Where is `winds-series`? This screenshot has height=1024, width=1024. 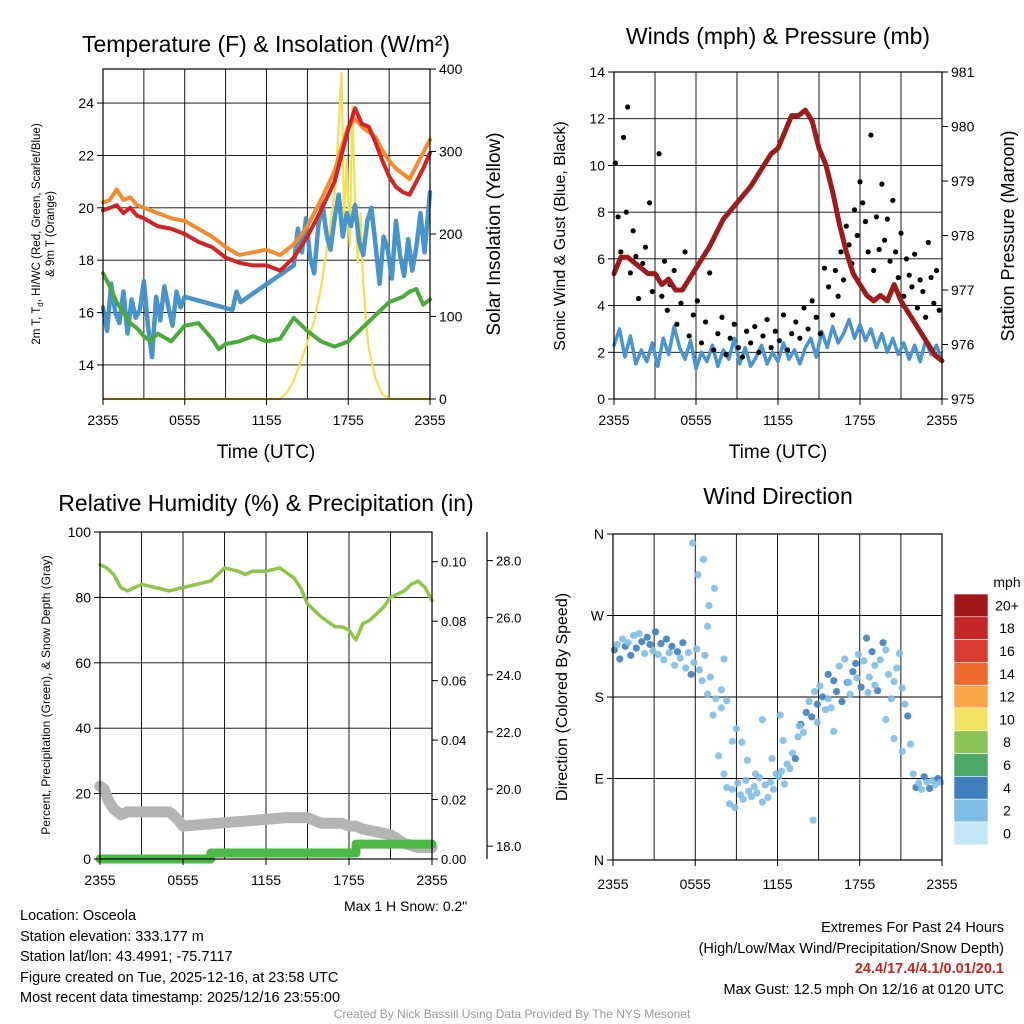 winds-series is located at coordinates (778, 237).